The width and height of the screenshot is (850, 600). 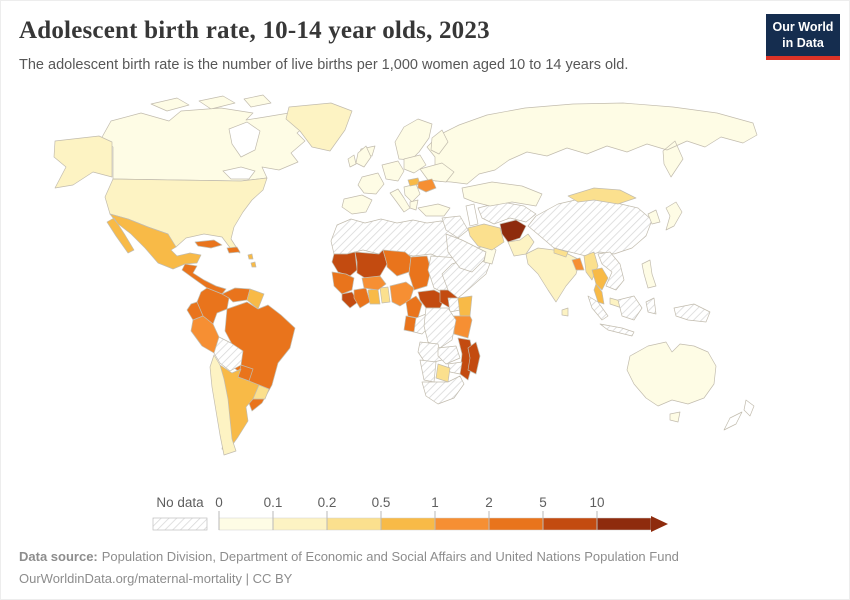 What do you see at coordinates (692, 313) in the screenshot?
I see `region-new-guinea` at bounding box center [692, 313].